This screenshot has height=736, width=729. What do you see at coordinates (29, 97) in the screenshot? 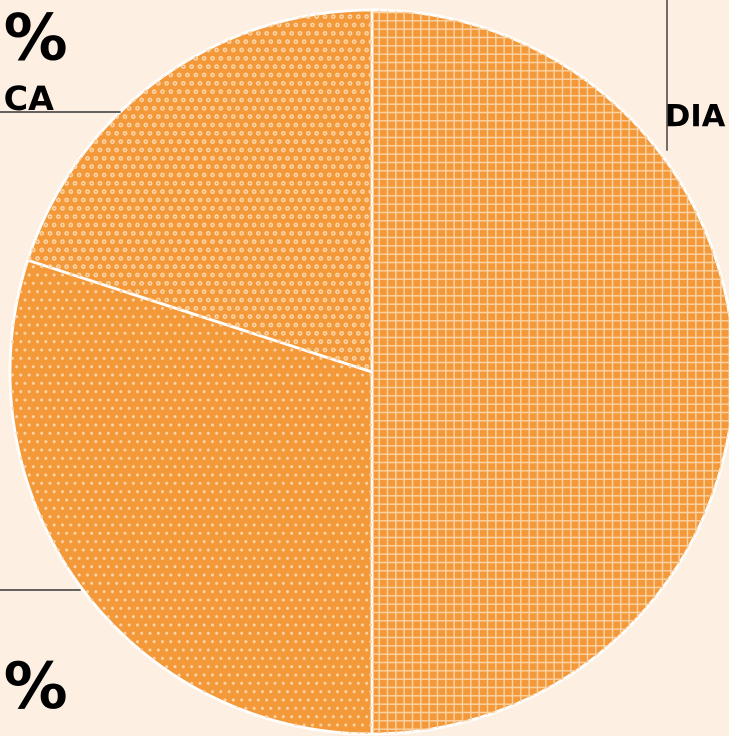
I see `text: CA` at bounding box center [29, 97].